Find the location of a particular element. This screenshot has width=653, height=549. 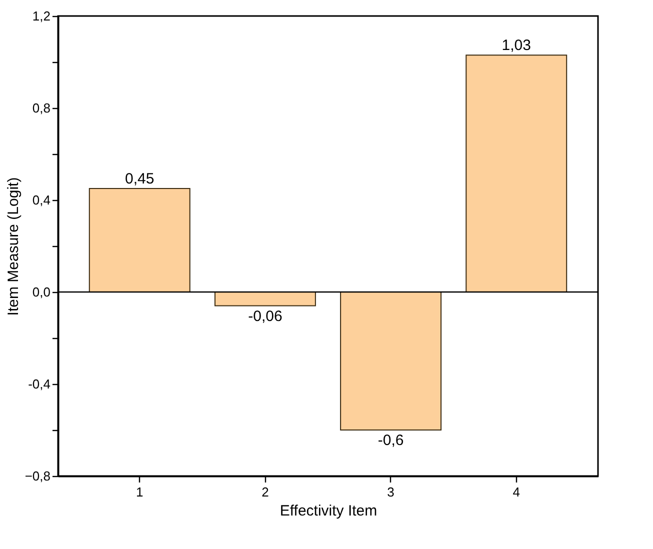

x-axis-title: Effectivity Item is located at coordinates (329, 511).